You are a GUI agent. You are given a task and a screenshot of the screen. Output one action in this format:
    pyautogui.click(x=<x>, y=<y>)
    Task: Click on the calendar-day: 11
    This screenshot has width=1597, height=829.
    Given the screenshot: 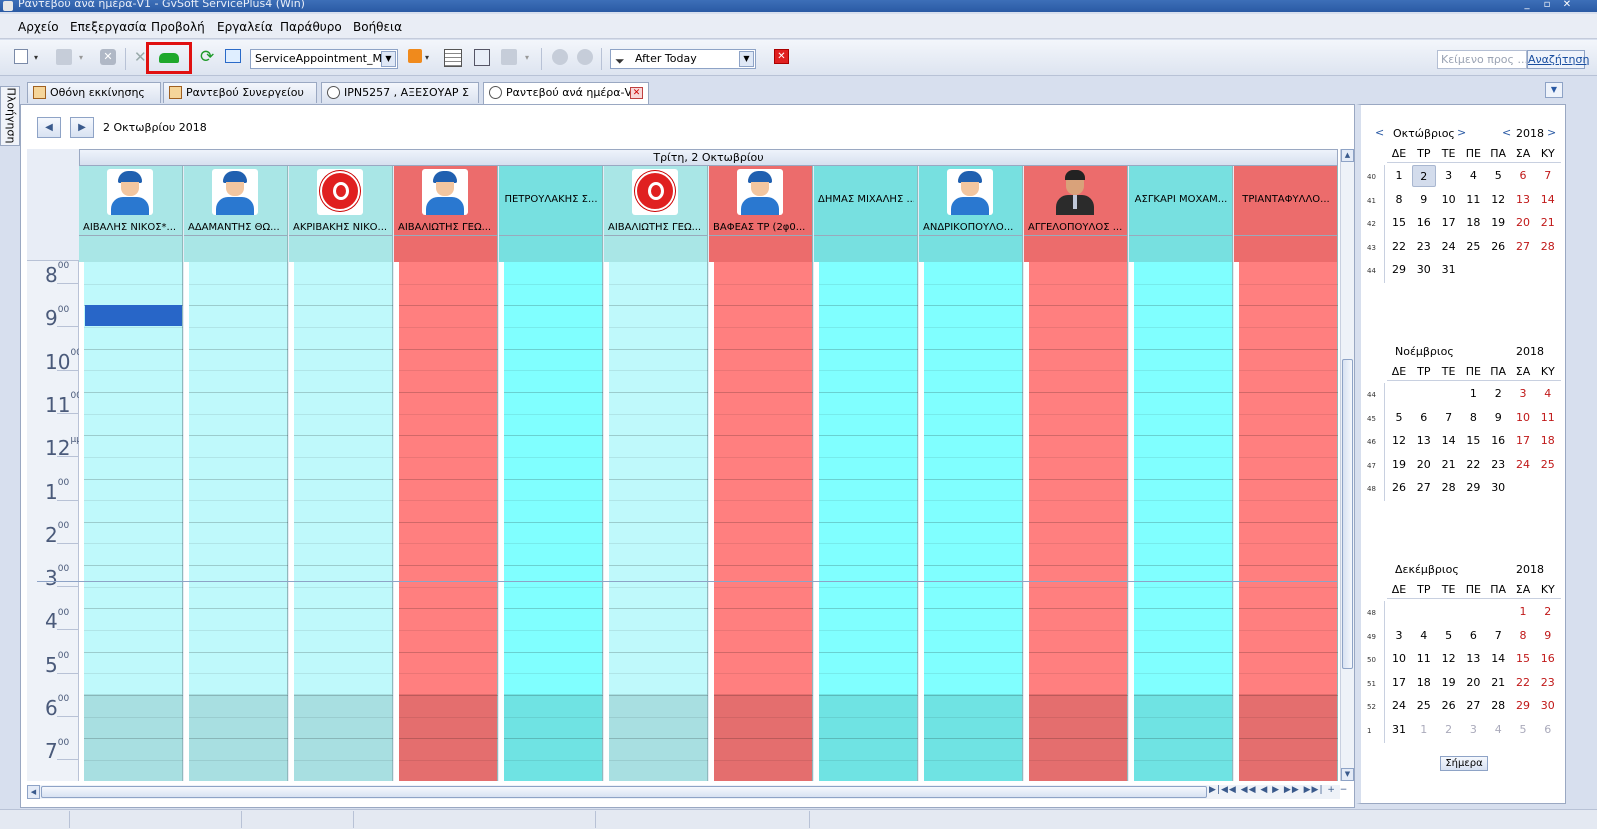 What is the action you would take?
    pyautogui.click(x=1423, y=659)
    